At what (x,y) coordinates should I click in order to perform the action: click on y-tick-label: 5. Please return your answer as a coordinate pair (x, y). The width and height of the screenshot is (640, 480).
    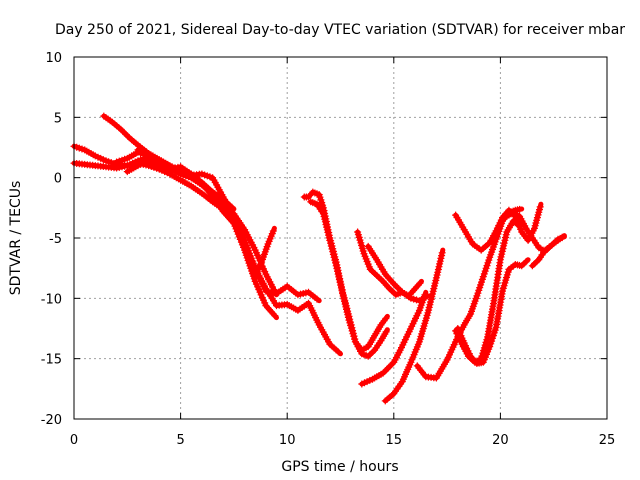
    Looking at the image, I should click on (58, 118).